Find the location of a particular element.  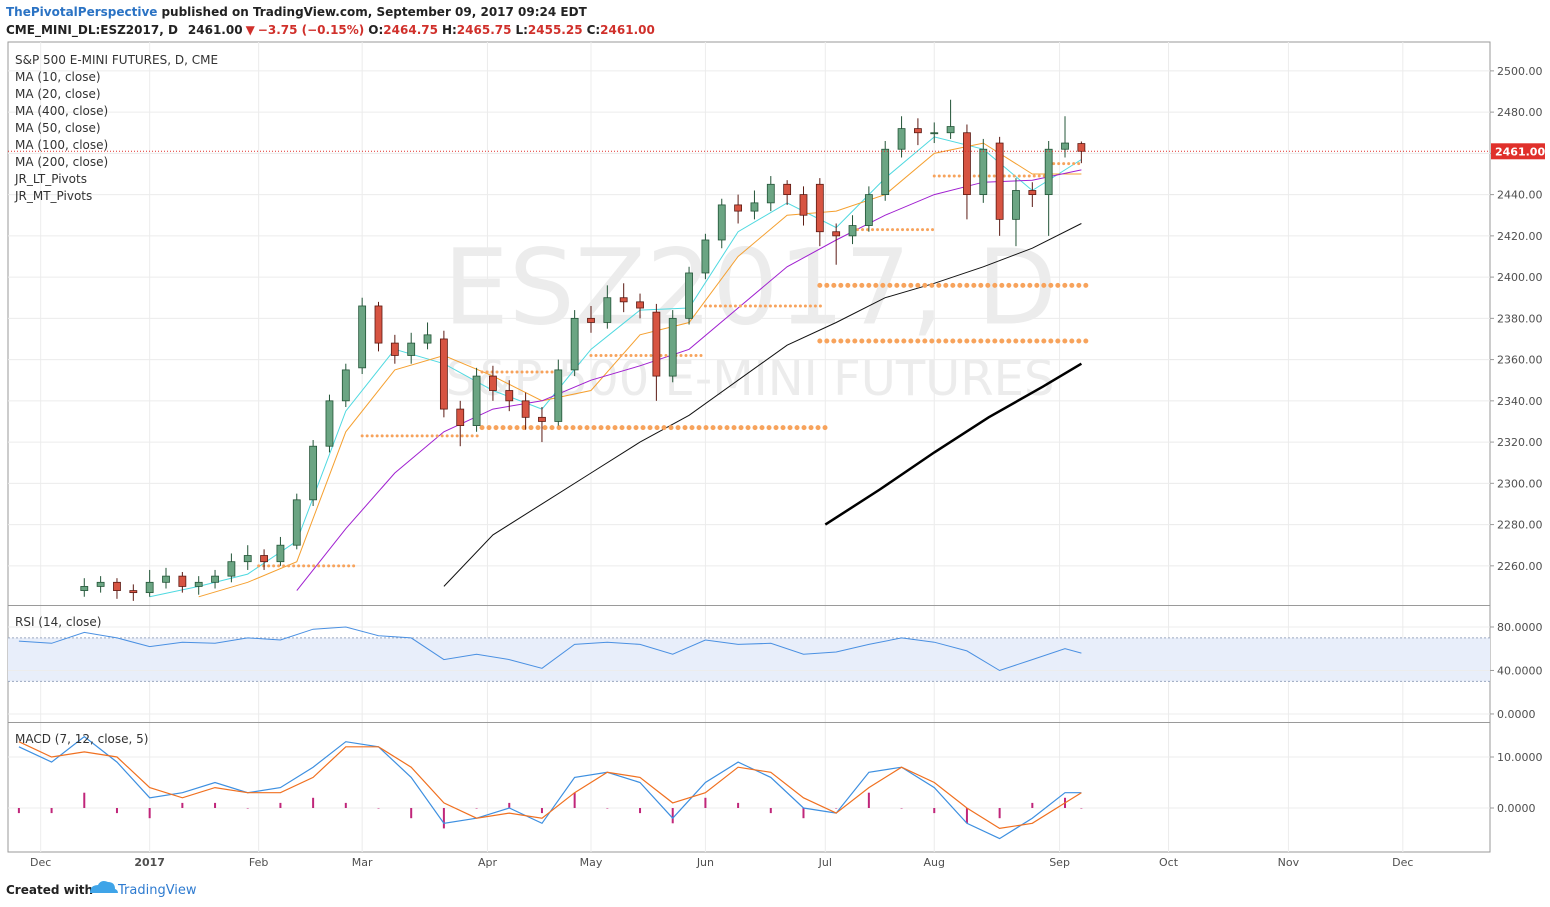

watermark-symbol: ESZ2017, D is located at coordinates (750, 287).